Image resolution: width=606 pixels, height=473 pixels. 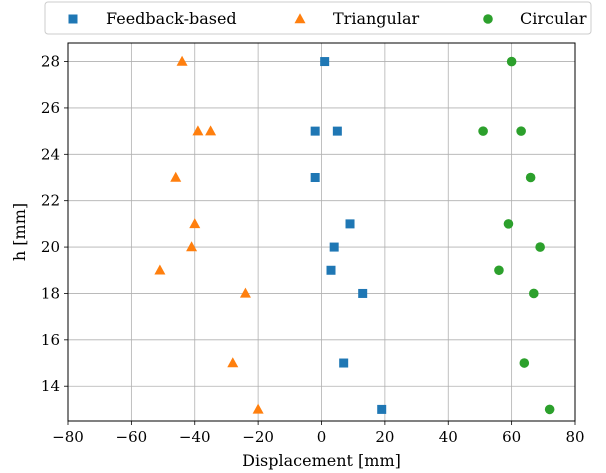 What do you see at coordinates (321, 460) in the screenshot?
I see `x-axis-label: Displacement [mm]` at bounding box center [321, 460].